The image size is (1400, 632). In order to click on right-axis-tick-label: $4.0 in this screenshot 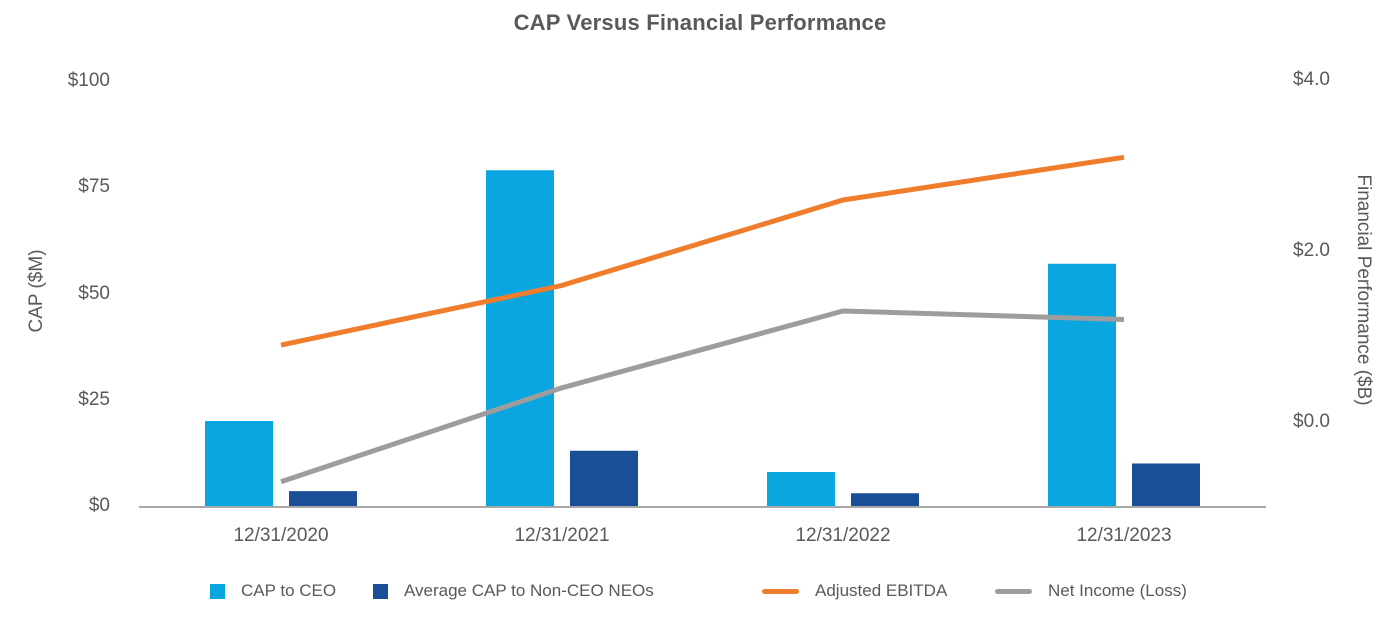, I will do `click(1311, 79)`.